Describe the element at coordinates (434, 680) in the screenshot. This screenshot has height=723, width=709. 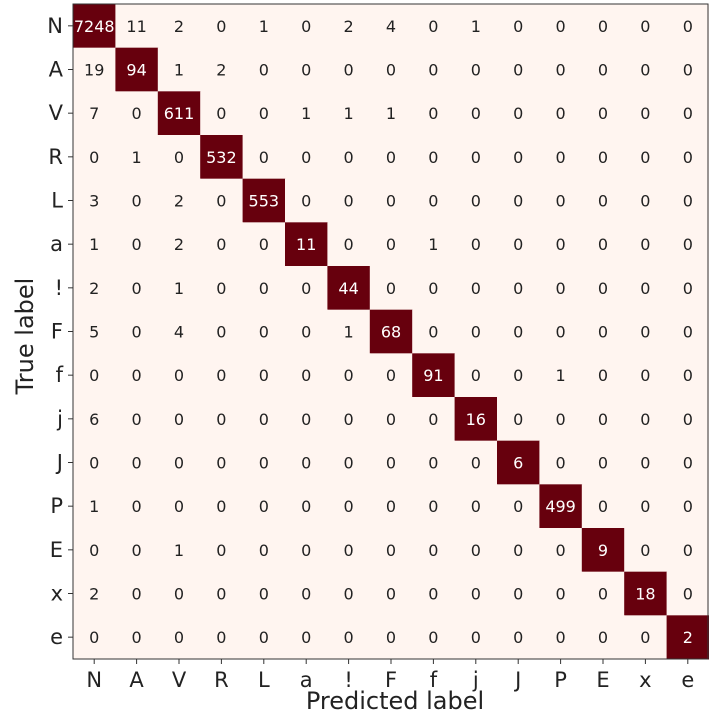
I see `x-tick-label: f` at that location.